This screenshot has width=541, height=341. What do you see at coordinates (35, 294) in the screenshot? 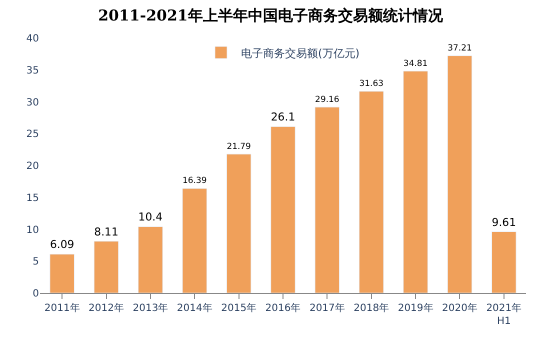
I see `y-tick-label: 0` at bounding box center [35, 294].